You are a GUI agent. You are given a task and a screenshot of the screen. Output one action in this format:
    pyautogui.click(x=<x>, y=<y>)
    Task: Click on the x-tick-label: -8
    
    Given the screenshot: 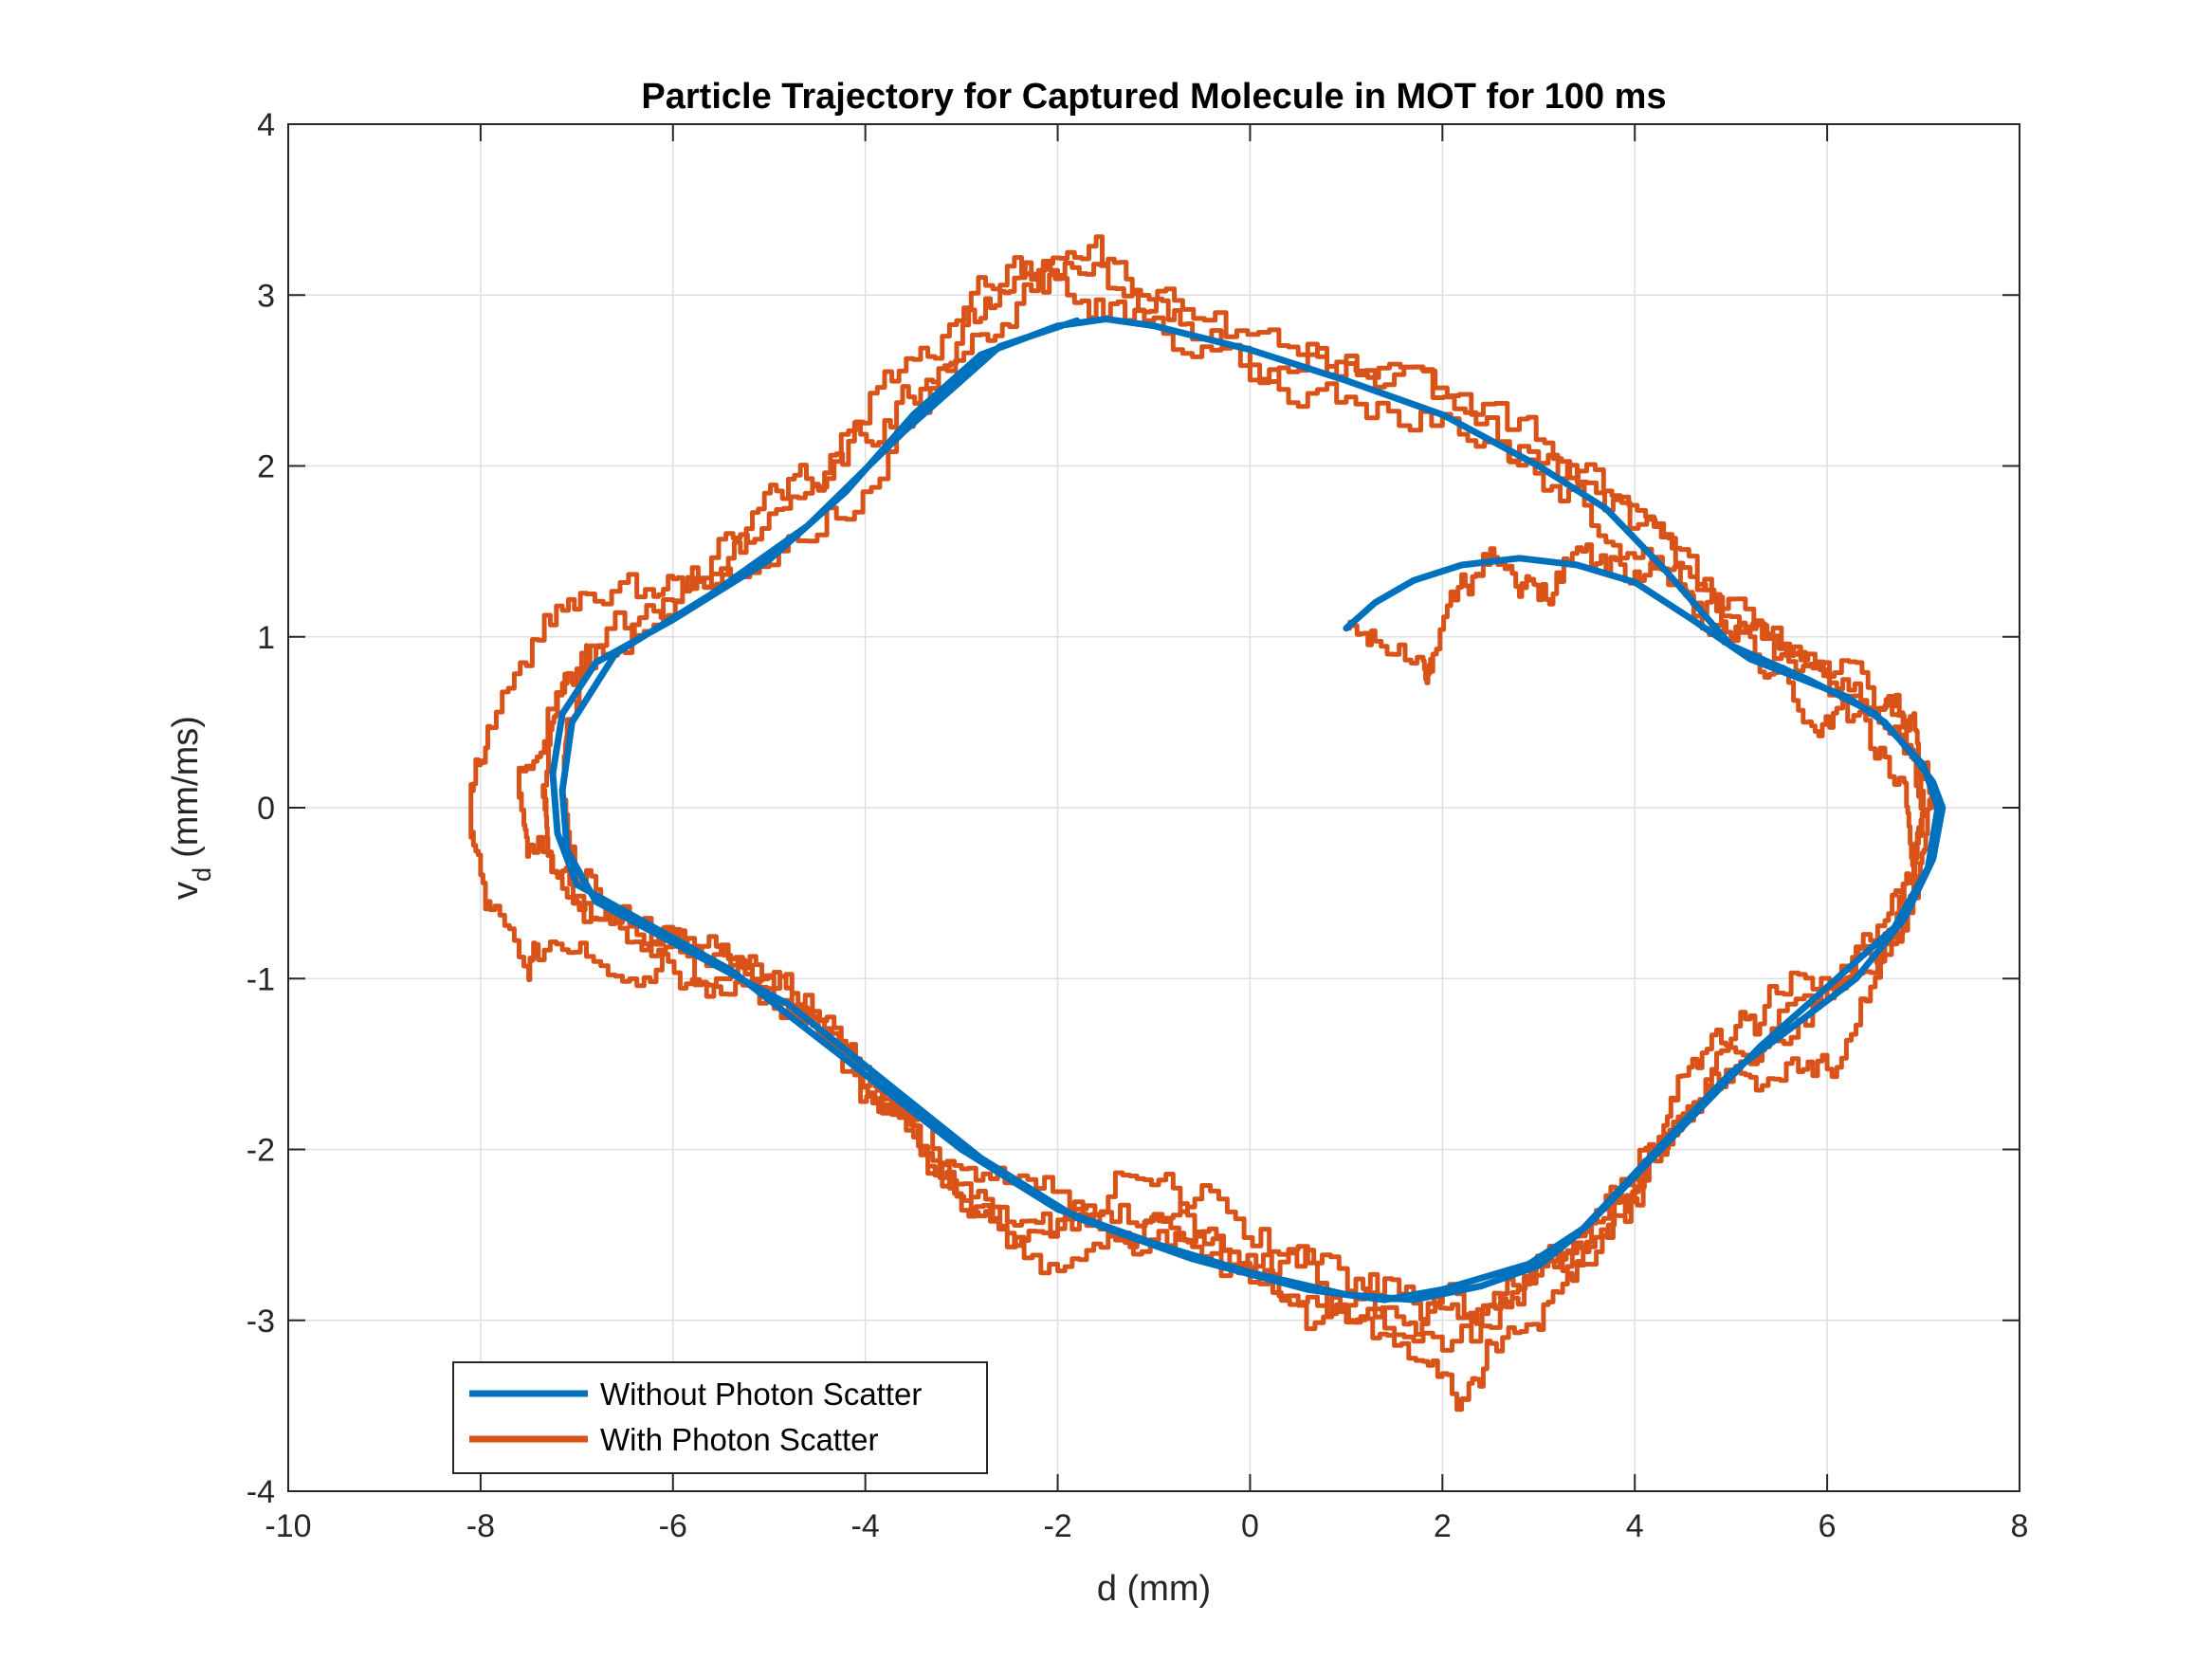 What is the action you would take?
    pyautogui.click(x=480, y=1526)
    